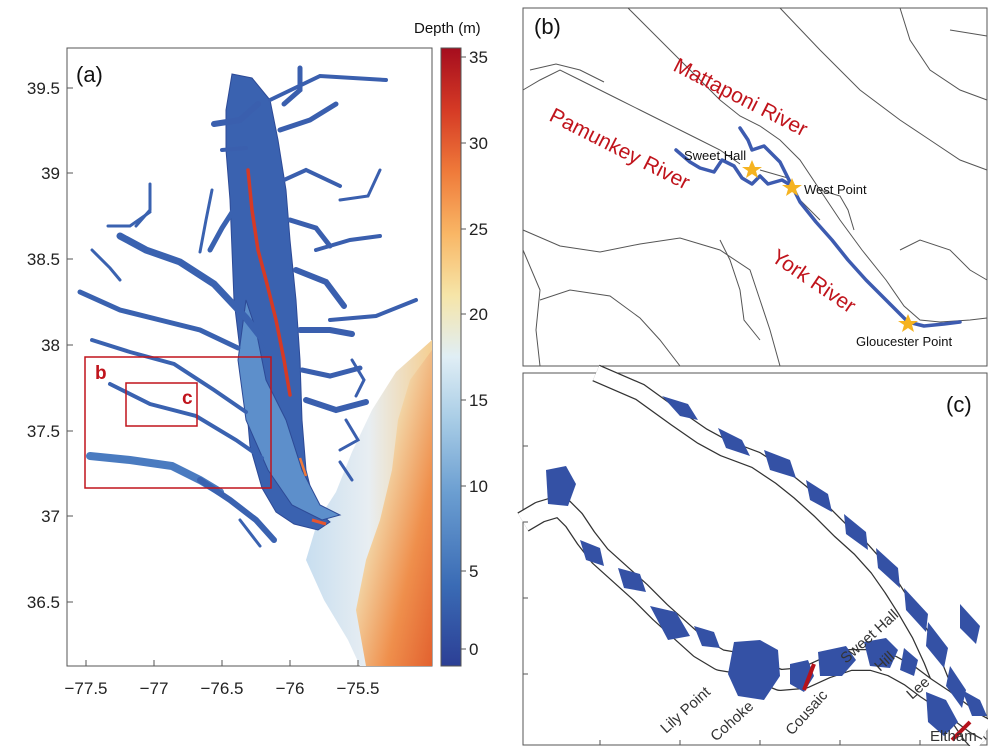 The image size is (988, 746). I want to click on colorbar-tick-label: 30, so click(478, 143).